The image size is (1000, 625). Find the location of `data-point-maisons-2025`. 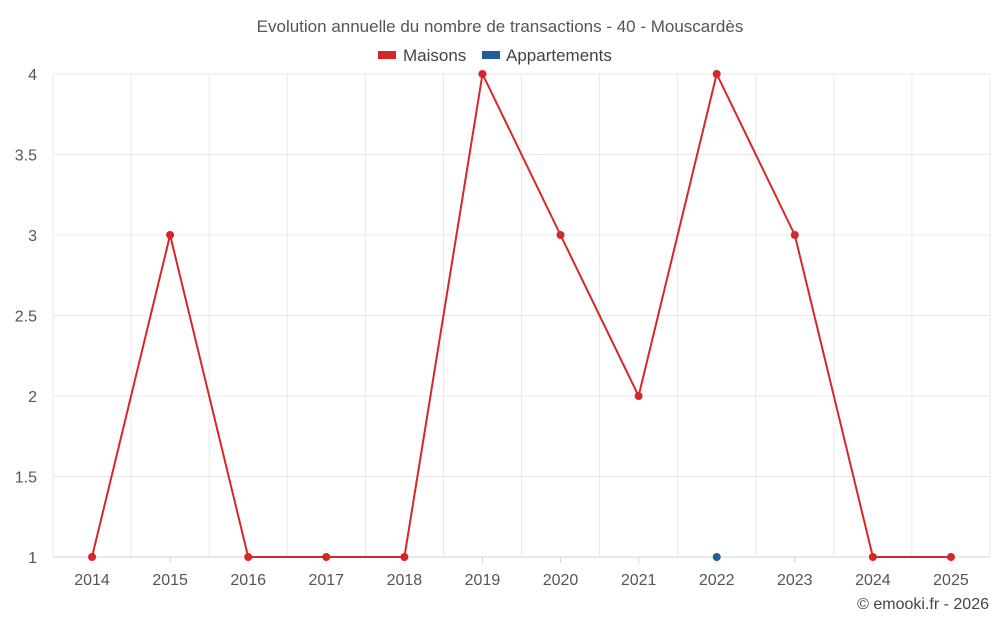

data-point-maisons-2025 is located at coordinates (950, 557).